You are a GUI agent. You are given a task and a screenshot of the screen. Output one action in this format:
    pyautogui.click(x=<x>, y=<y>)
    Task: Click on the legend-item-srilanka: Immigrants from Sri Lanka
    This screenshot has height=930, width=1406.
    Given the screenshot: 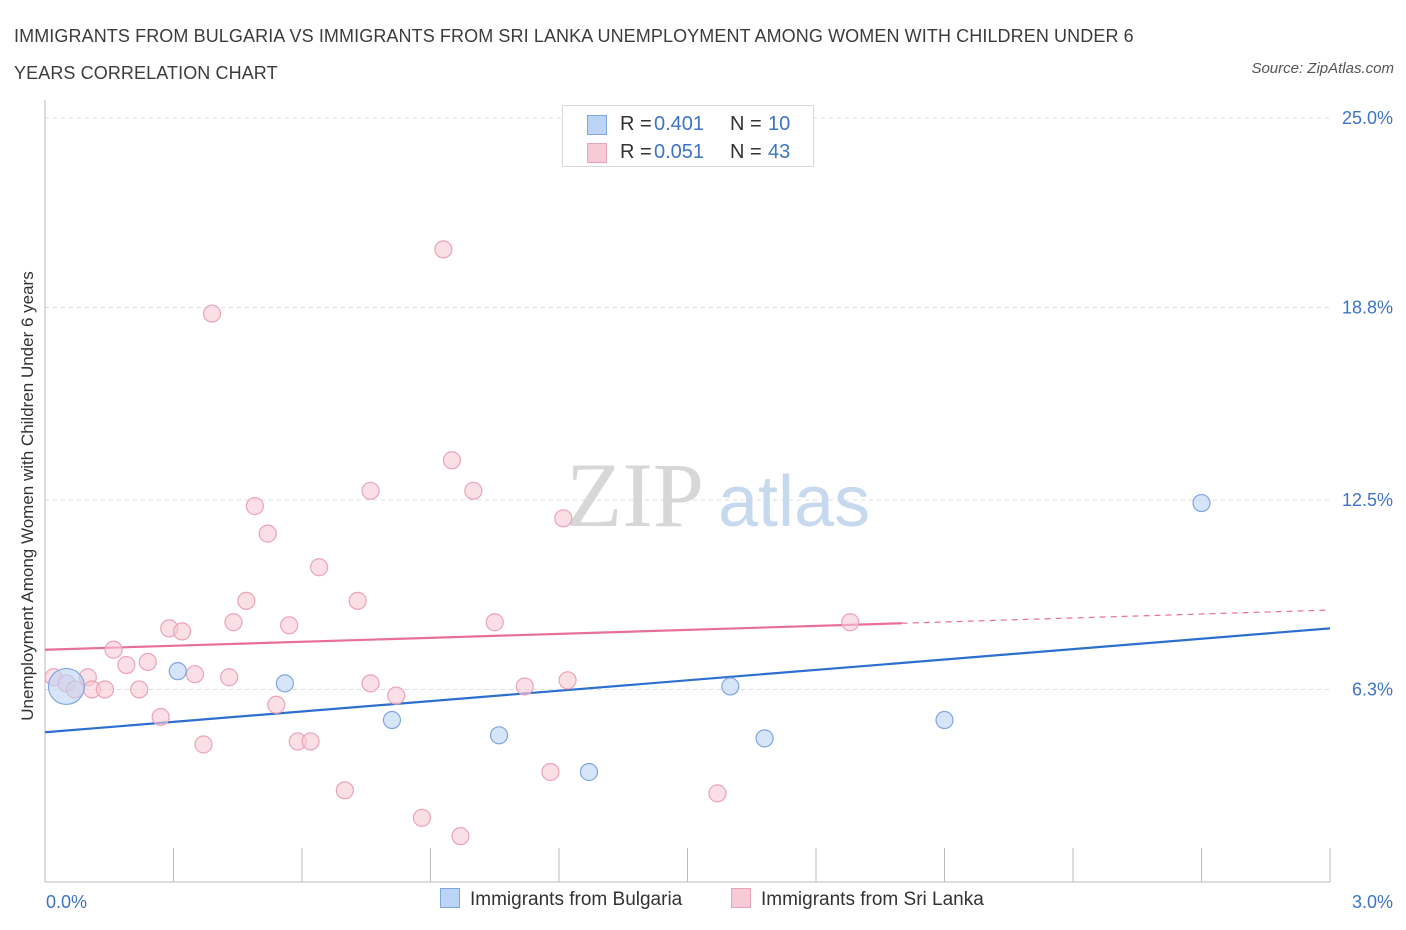 What is the action you would take?
    pyautogui.click(x=857, y=899)
    